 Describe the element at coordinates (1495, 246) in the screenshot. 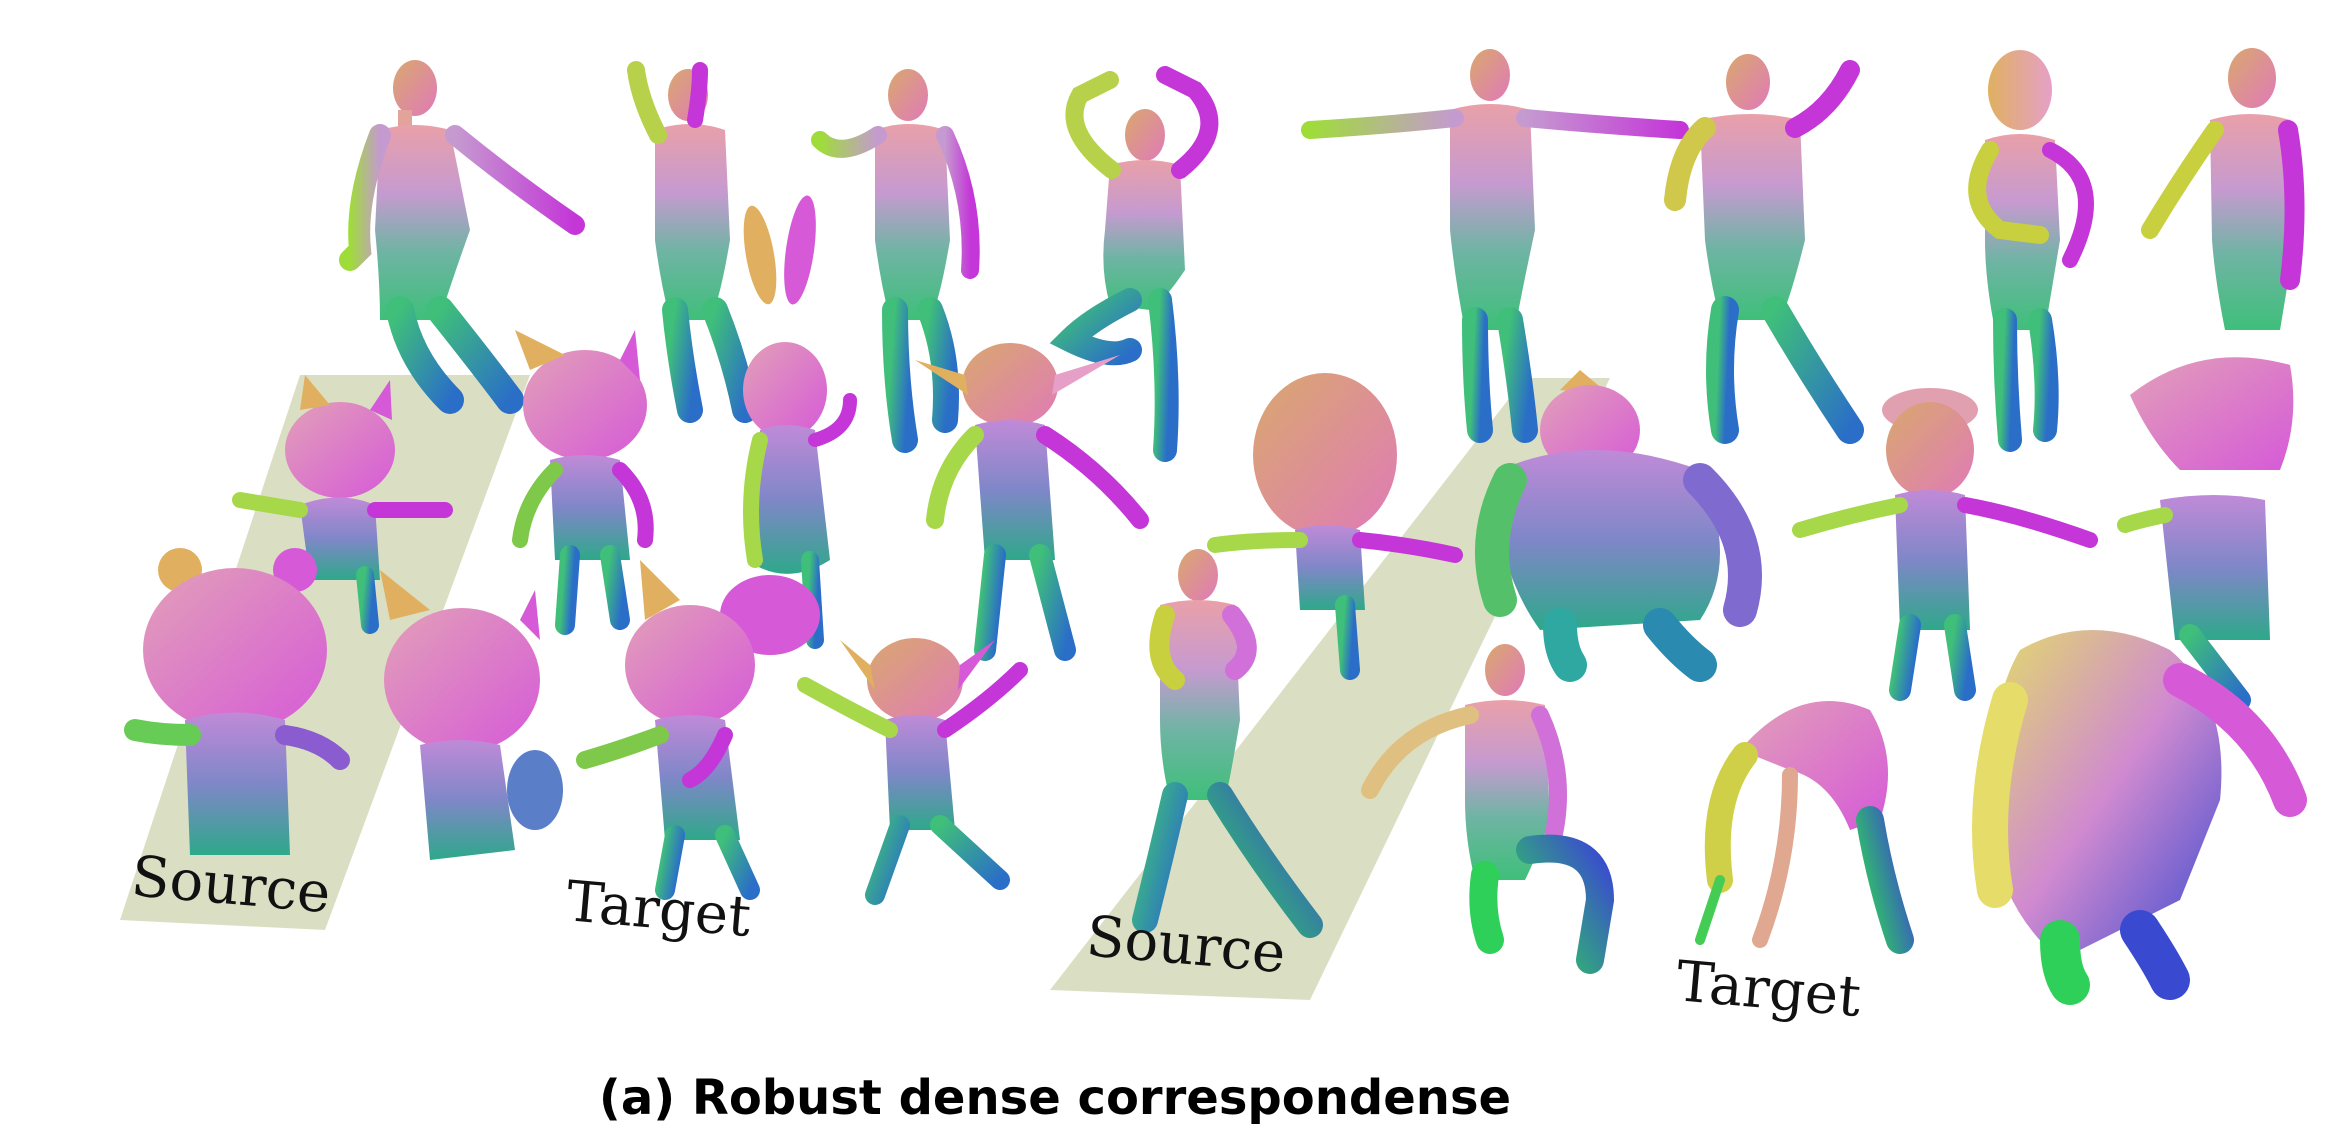

I see `human-t-pose` at that location.